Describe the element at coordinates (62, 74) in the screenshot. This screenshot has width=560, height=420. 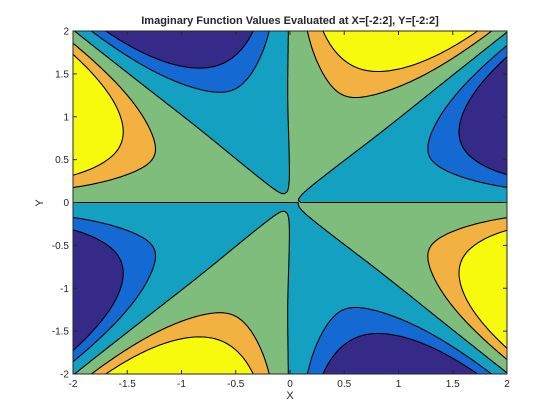
I see `y-tick-label: 1.5` at that location.